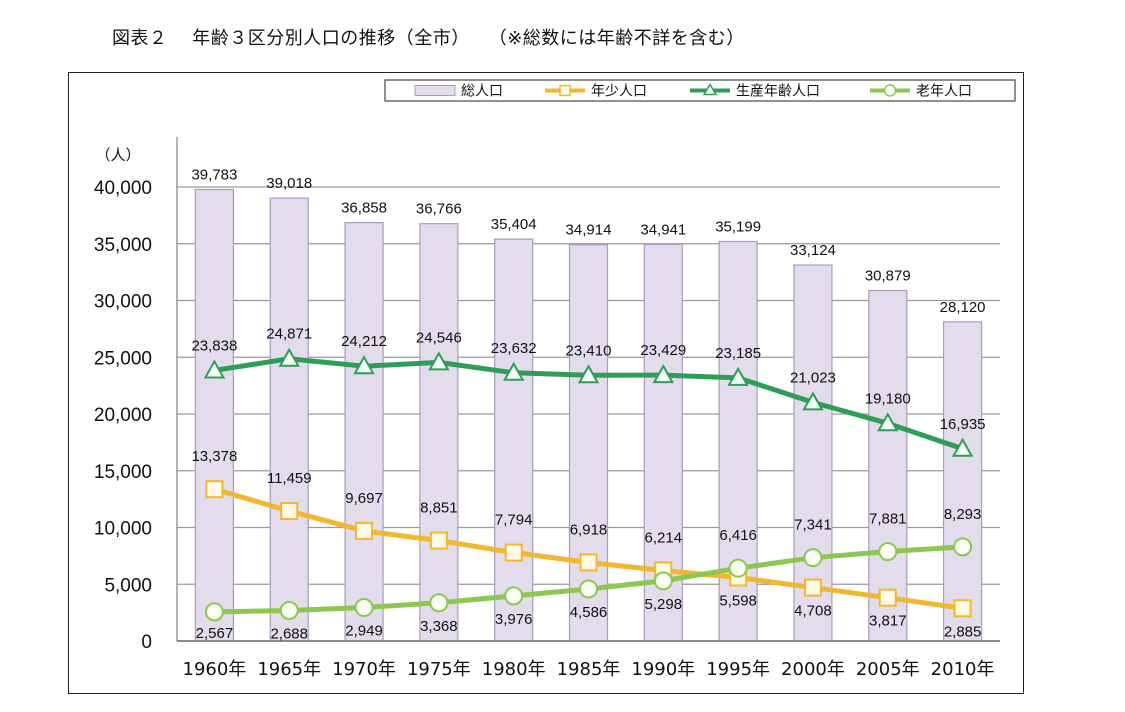  I want to click on bar-data-label: 36,858, so click(364, 208).